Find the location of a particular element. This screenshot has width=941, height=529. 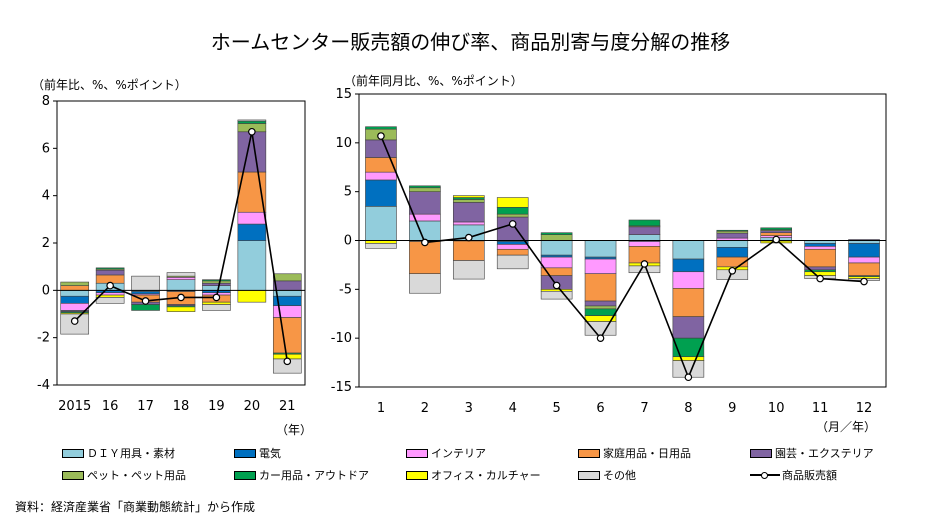

annual-bar-interior is located at coordinates (75, 307).